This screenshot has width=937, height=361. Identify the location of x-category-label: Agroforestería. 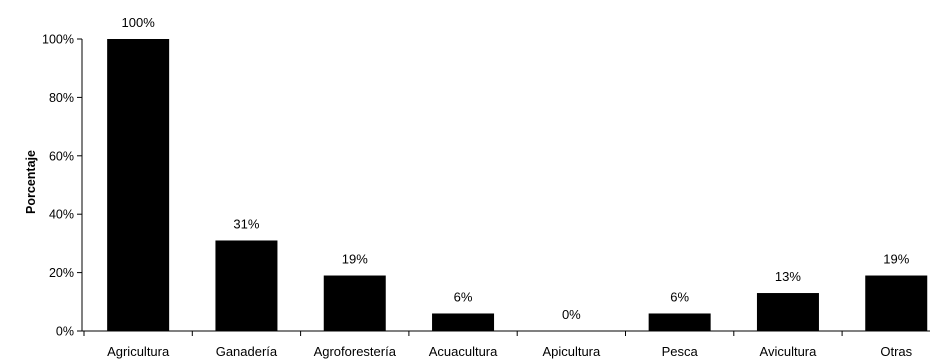
(355, 351).